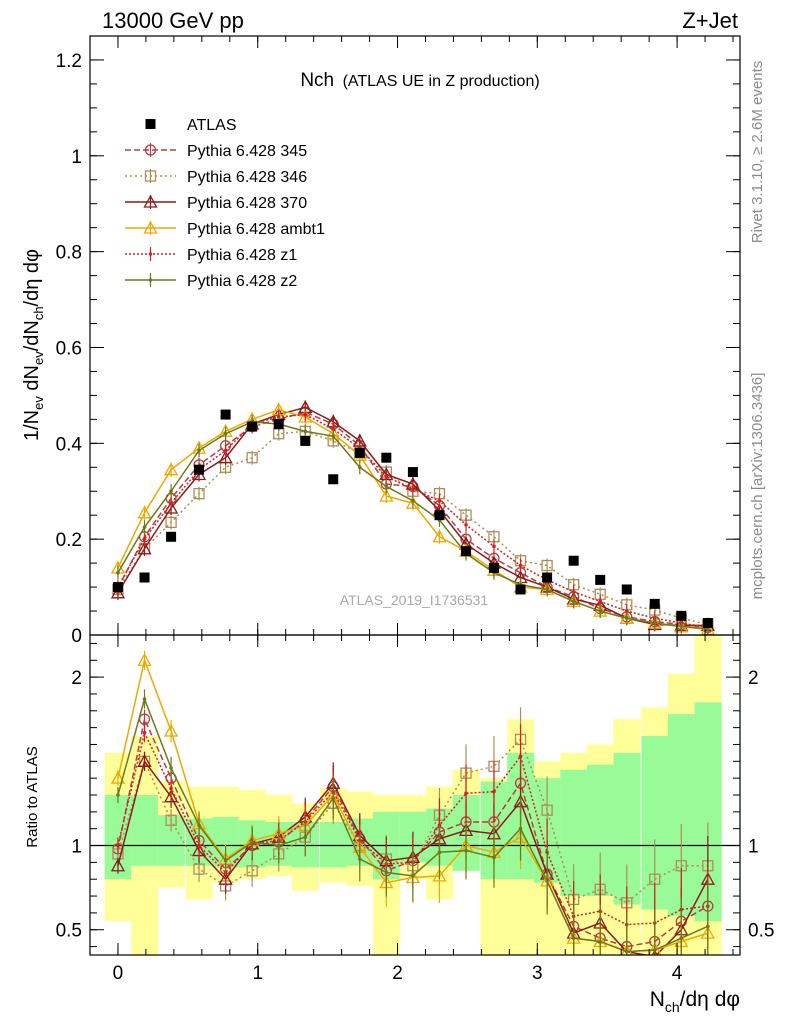 Image resolution: width=786 pixels, height=1024 pixels. What do you see at coordinates (761, 931) in the screenshot?
I see `ratio-tick-label-right: 0.5` at bounding box center [761, 931].